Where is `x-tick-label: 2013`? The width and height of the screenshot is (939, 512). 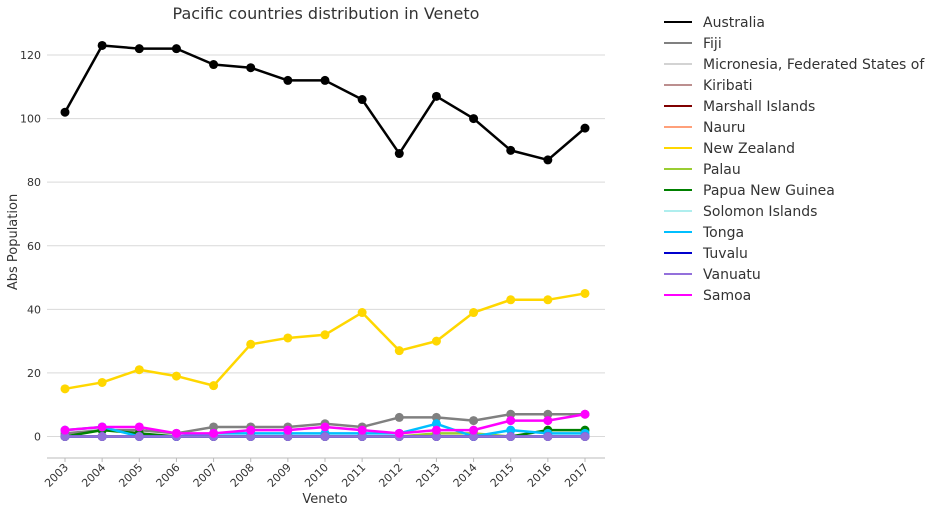 x-tick-label: 2013 is located at coordinates (428, 475).